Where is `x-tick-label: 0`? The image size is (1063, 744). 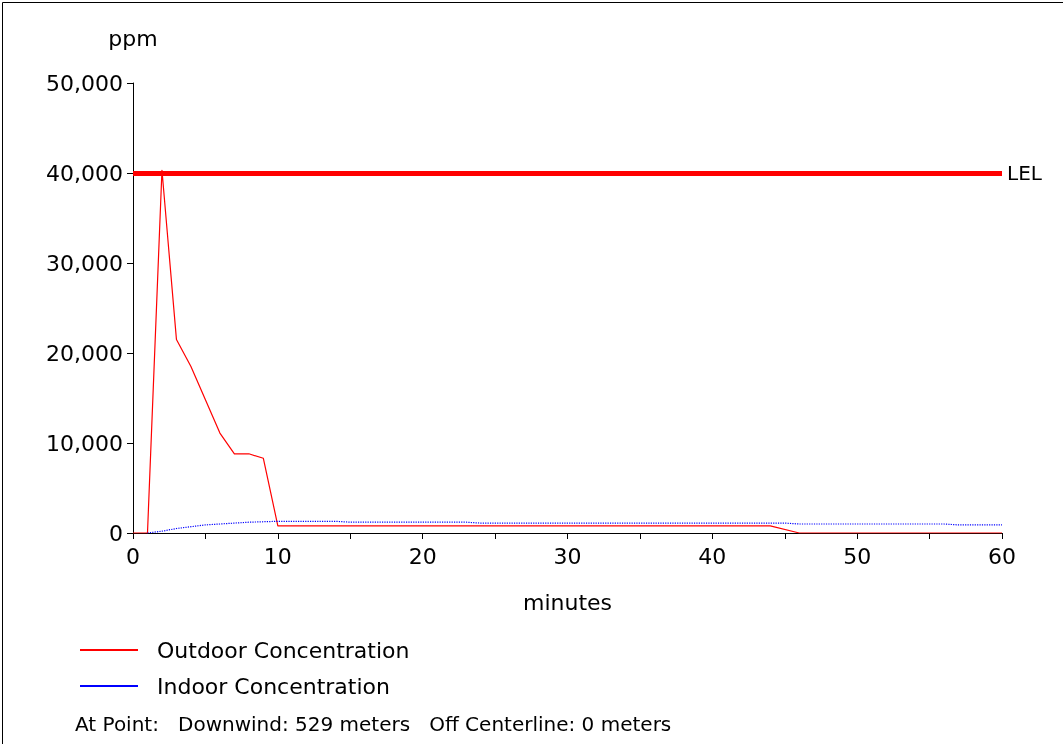
x-tick-label: 0 is located at coordinates (133, 556).